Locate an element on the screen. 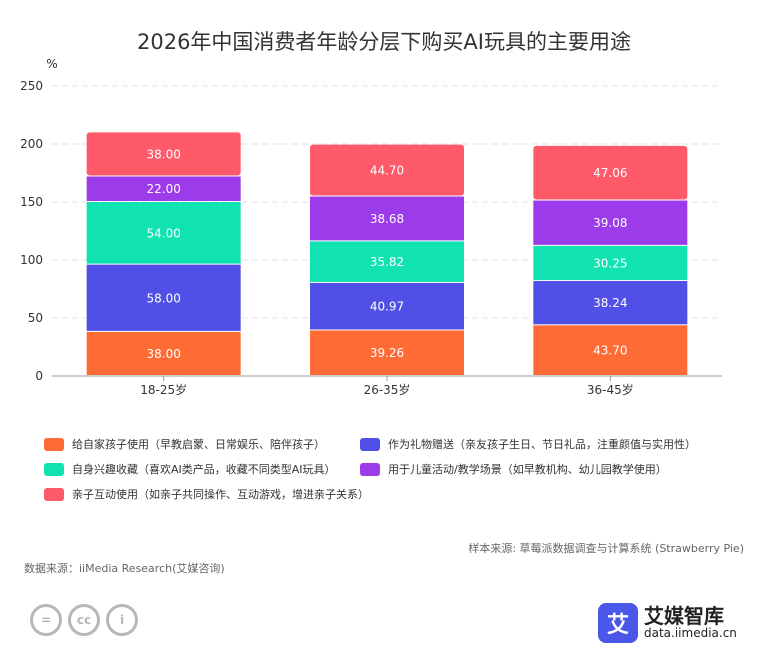 The image size is (768, 658). sample-source-note: 样本来源: 草莓派数据调查与计算系统 (Strawberry Pie) is located at coordinates (606, 548).